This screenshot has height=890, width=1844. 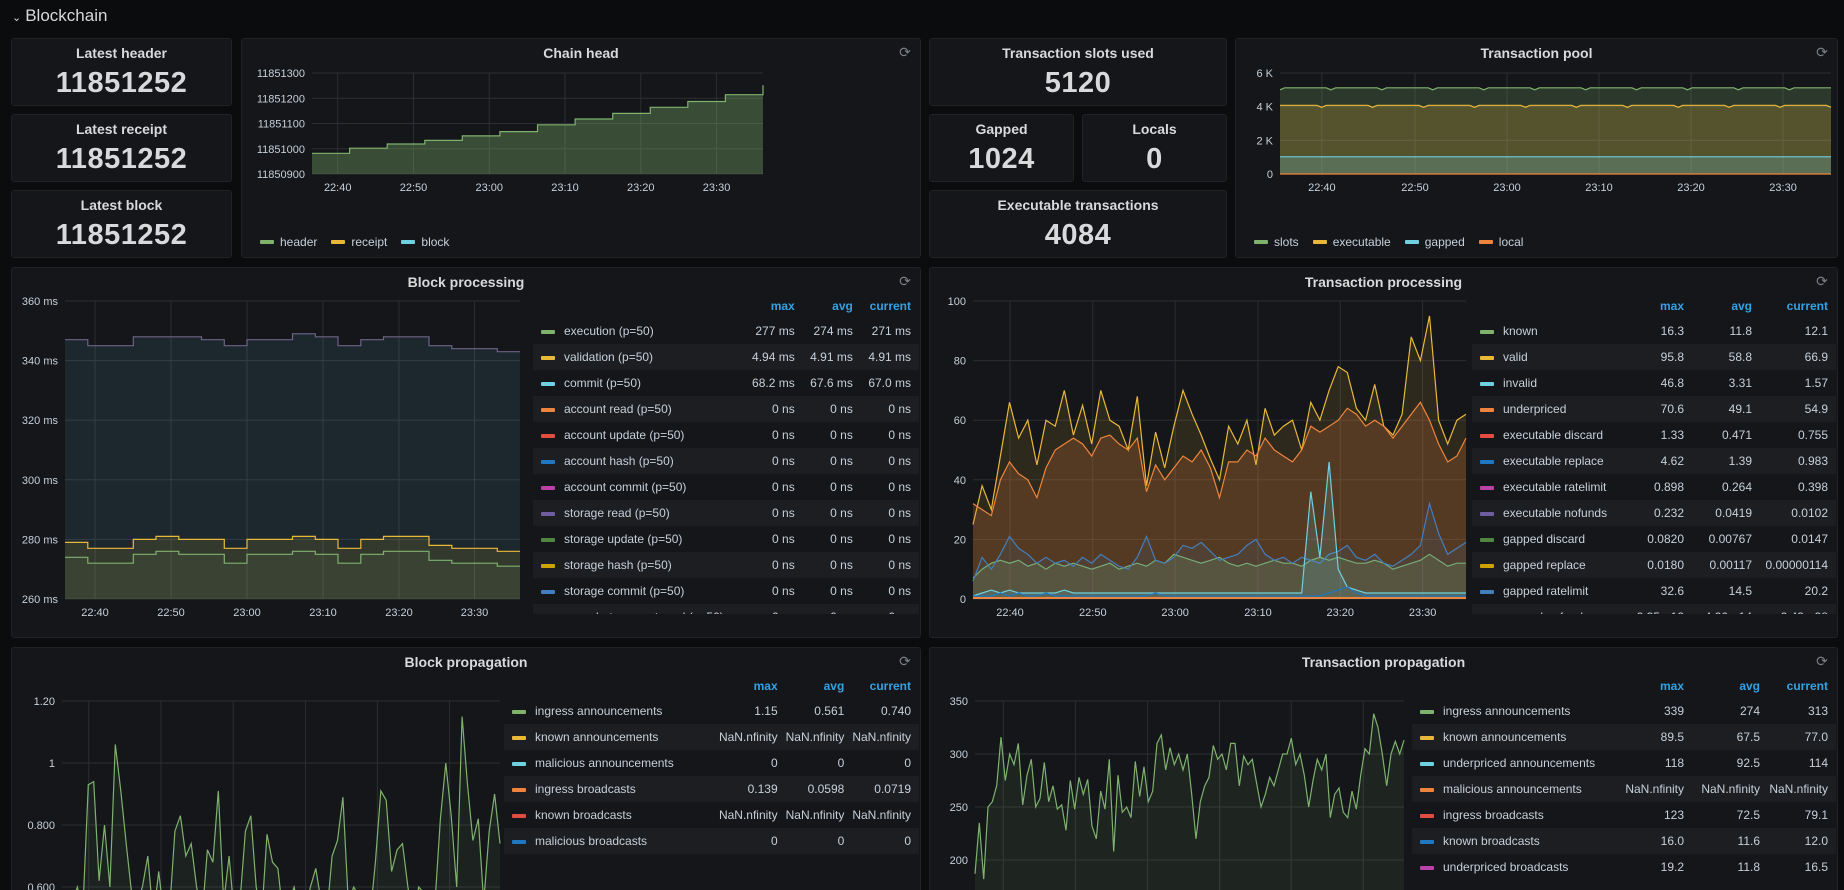 I want to click on legend-row: executable ratelimit 0.898 0.264 0.398, so click(x=1654, y=487).